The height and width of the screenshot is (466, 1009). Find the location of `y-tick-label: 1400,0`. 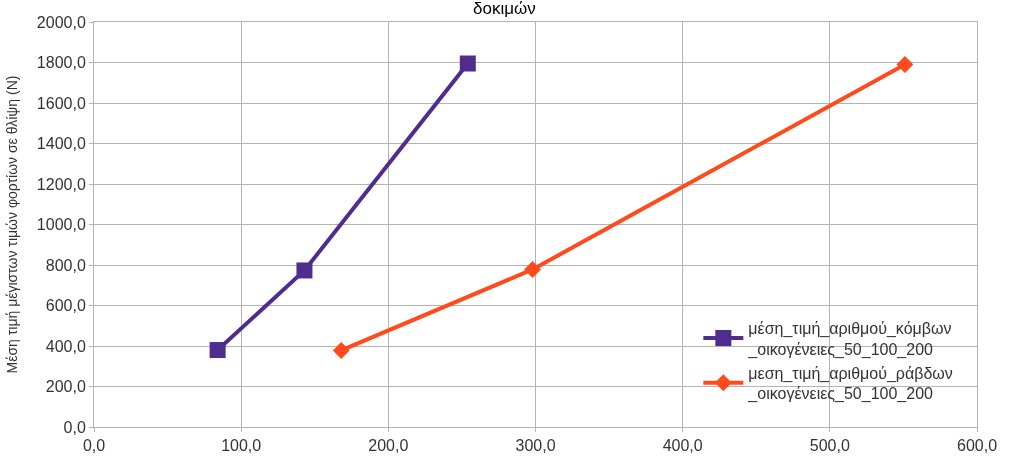

y-tick-label: 1400,0 is located at coordinates (61, 144).